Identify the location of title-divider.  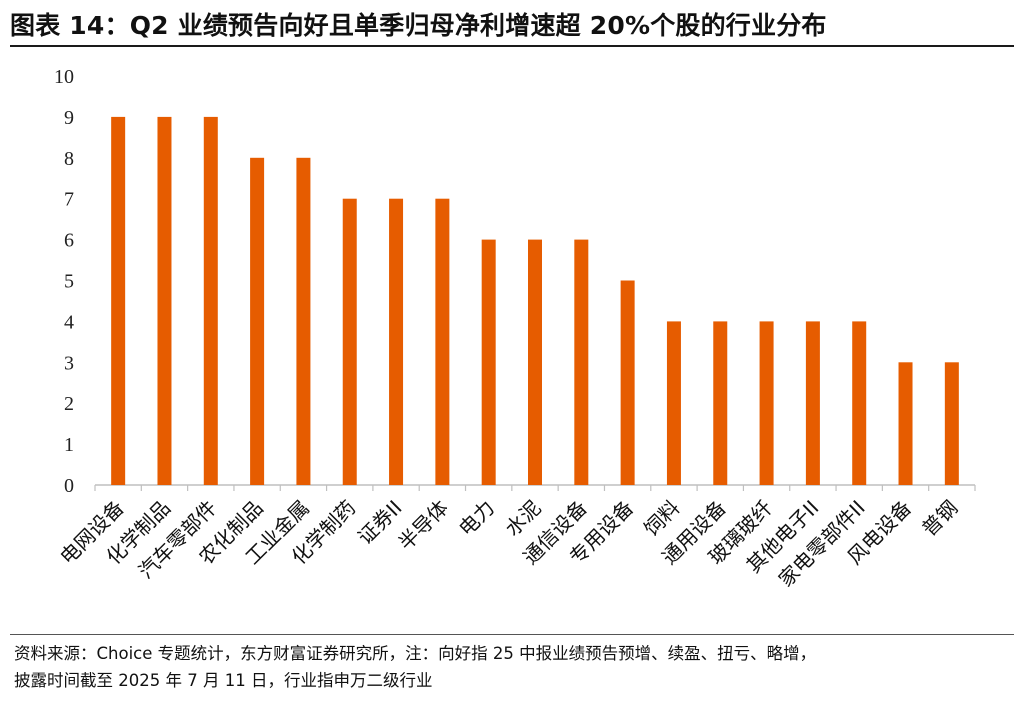
(512, 46).